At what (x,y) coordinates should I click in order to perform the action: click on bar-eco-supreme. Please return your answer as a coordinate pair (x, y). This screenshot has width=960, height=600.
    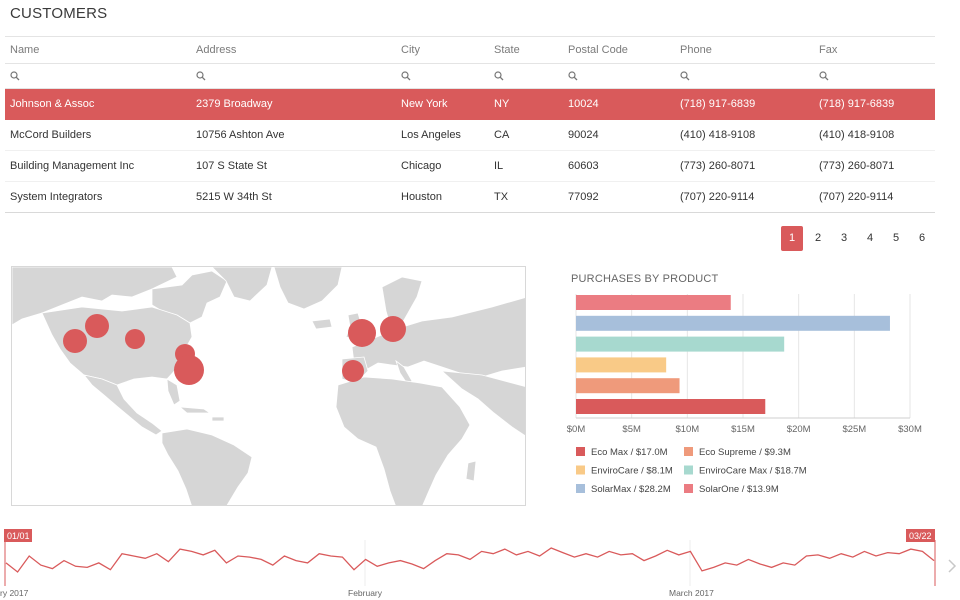
    Looking at the image, I should click on (628, 386).